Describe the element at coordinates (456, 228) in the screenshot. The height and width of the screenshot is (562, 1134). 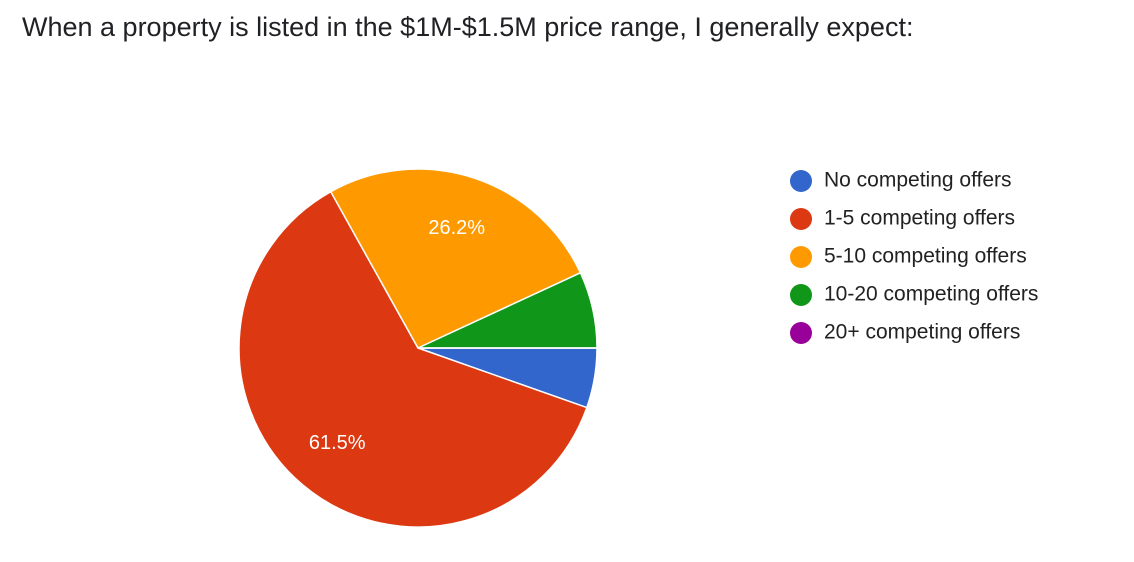
I see `data-label: 26.2%` at that location.